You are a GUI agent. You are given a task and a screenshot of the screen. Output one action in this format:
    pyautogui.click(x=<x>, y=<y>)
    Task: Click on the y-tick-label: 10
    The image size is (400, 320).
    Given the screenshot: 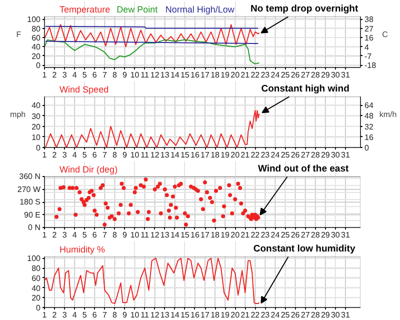 What is the action you would take?
    pyautogui.click(x=37, y=137)
    